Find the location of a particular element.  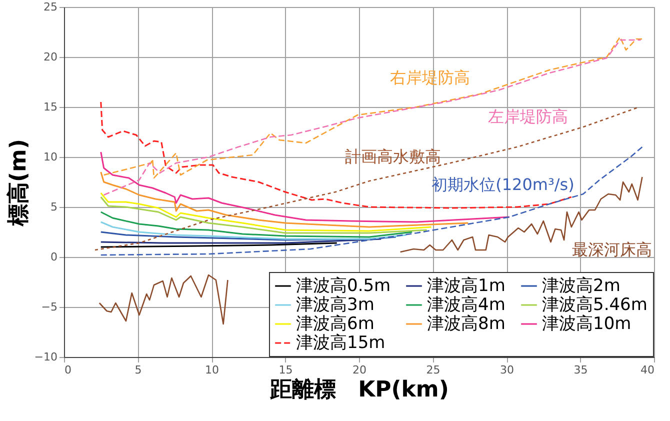

x-tick-label: 20 is located at coordinates (359, 370).